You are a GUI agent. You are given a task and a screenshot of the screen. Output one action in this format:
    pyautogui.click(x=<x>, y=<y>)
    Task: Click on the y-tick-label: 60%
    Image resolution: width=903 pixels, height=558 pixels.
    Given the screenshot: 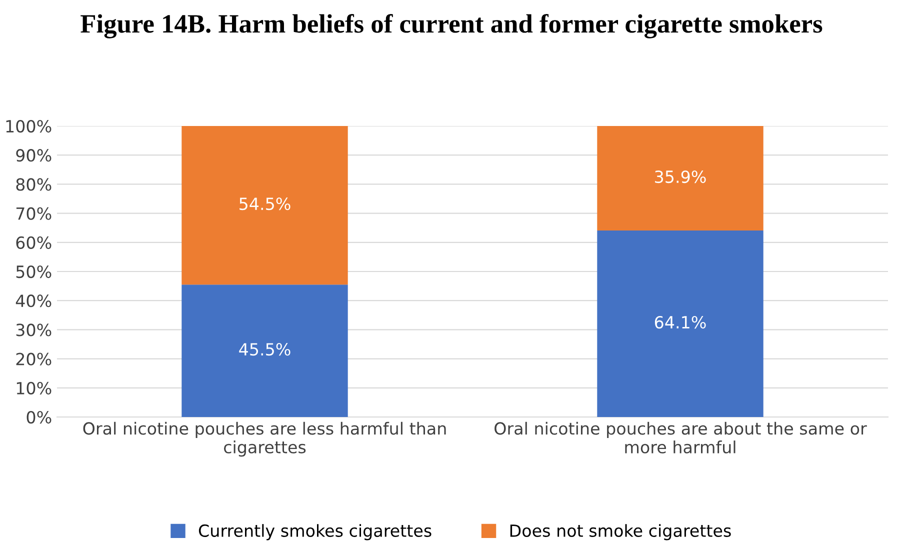 What is the action you would take?
    pyautogui.click(x=34, y=242)
    